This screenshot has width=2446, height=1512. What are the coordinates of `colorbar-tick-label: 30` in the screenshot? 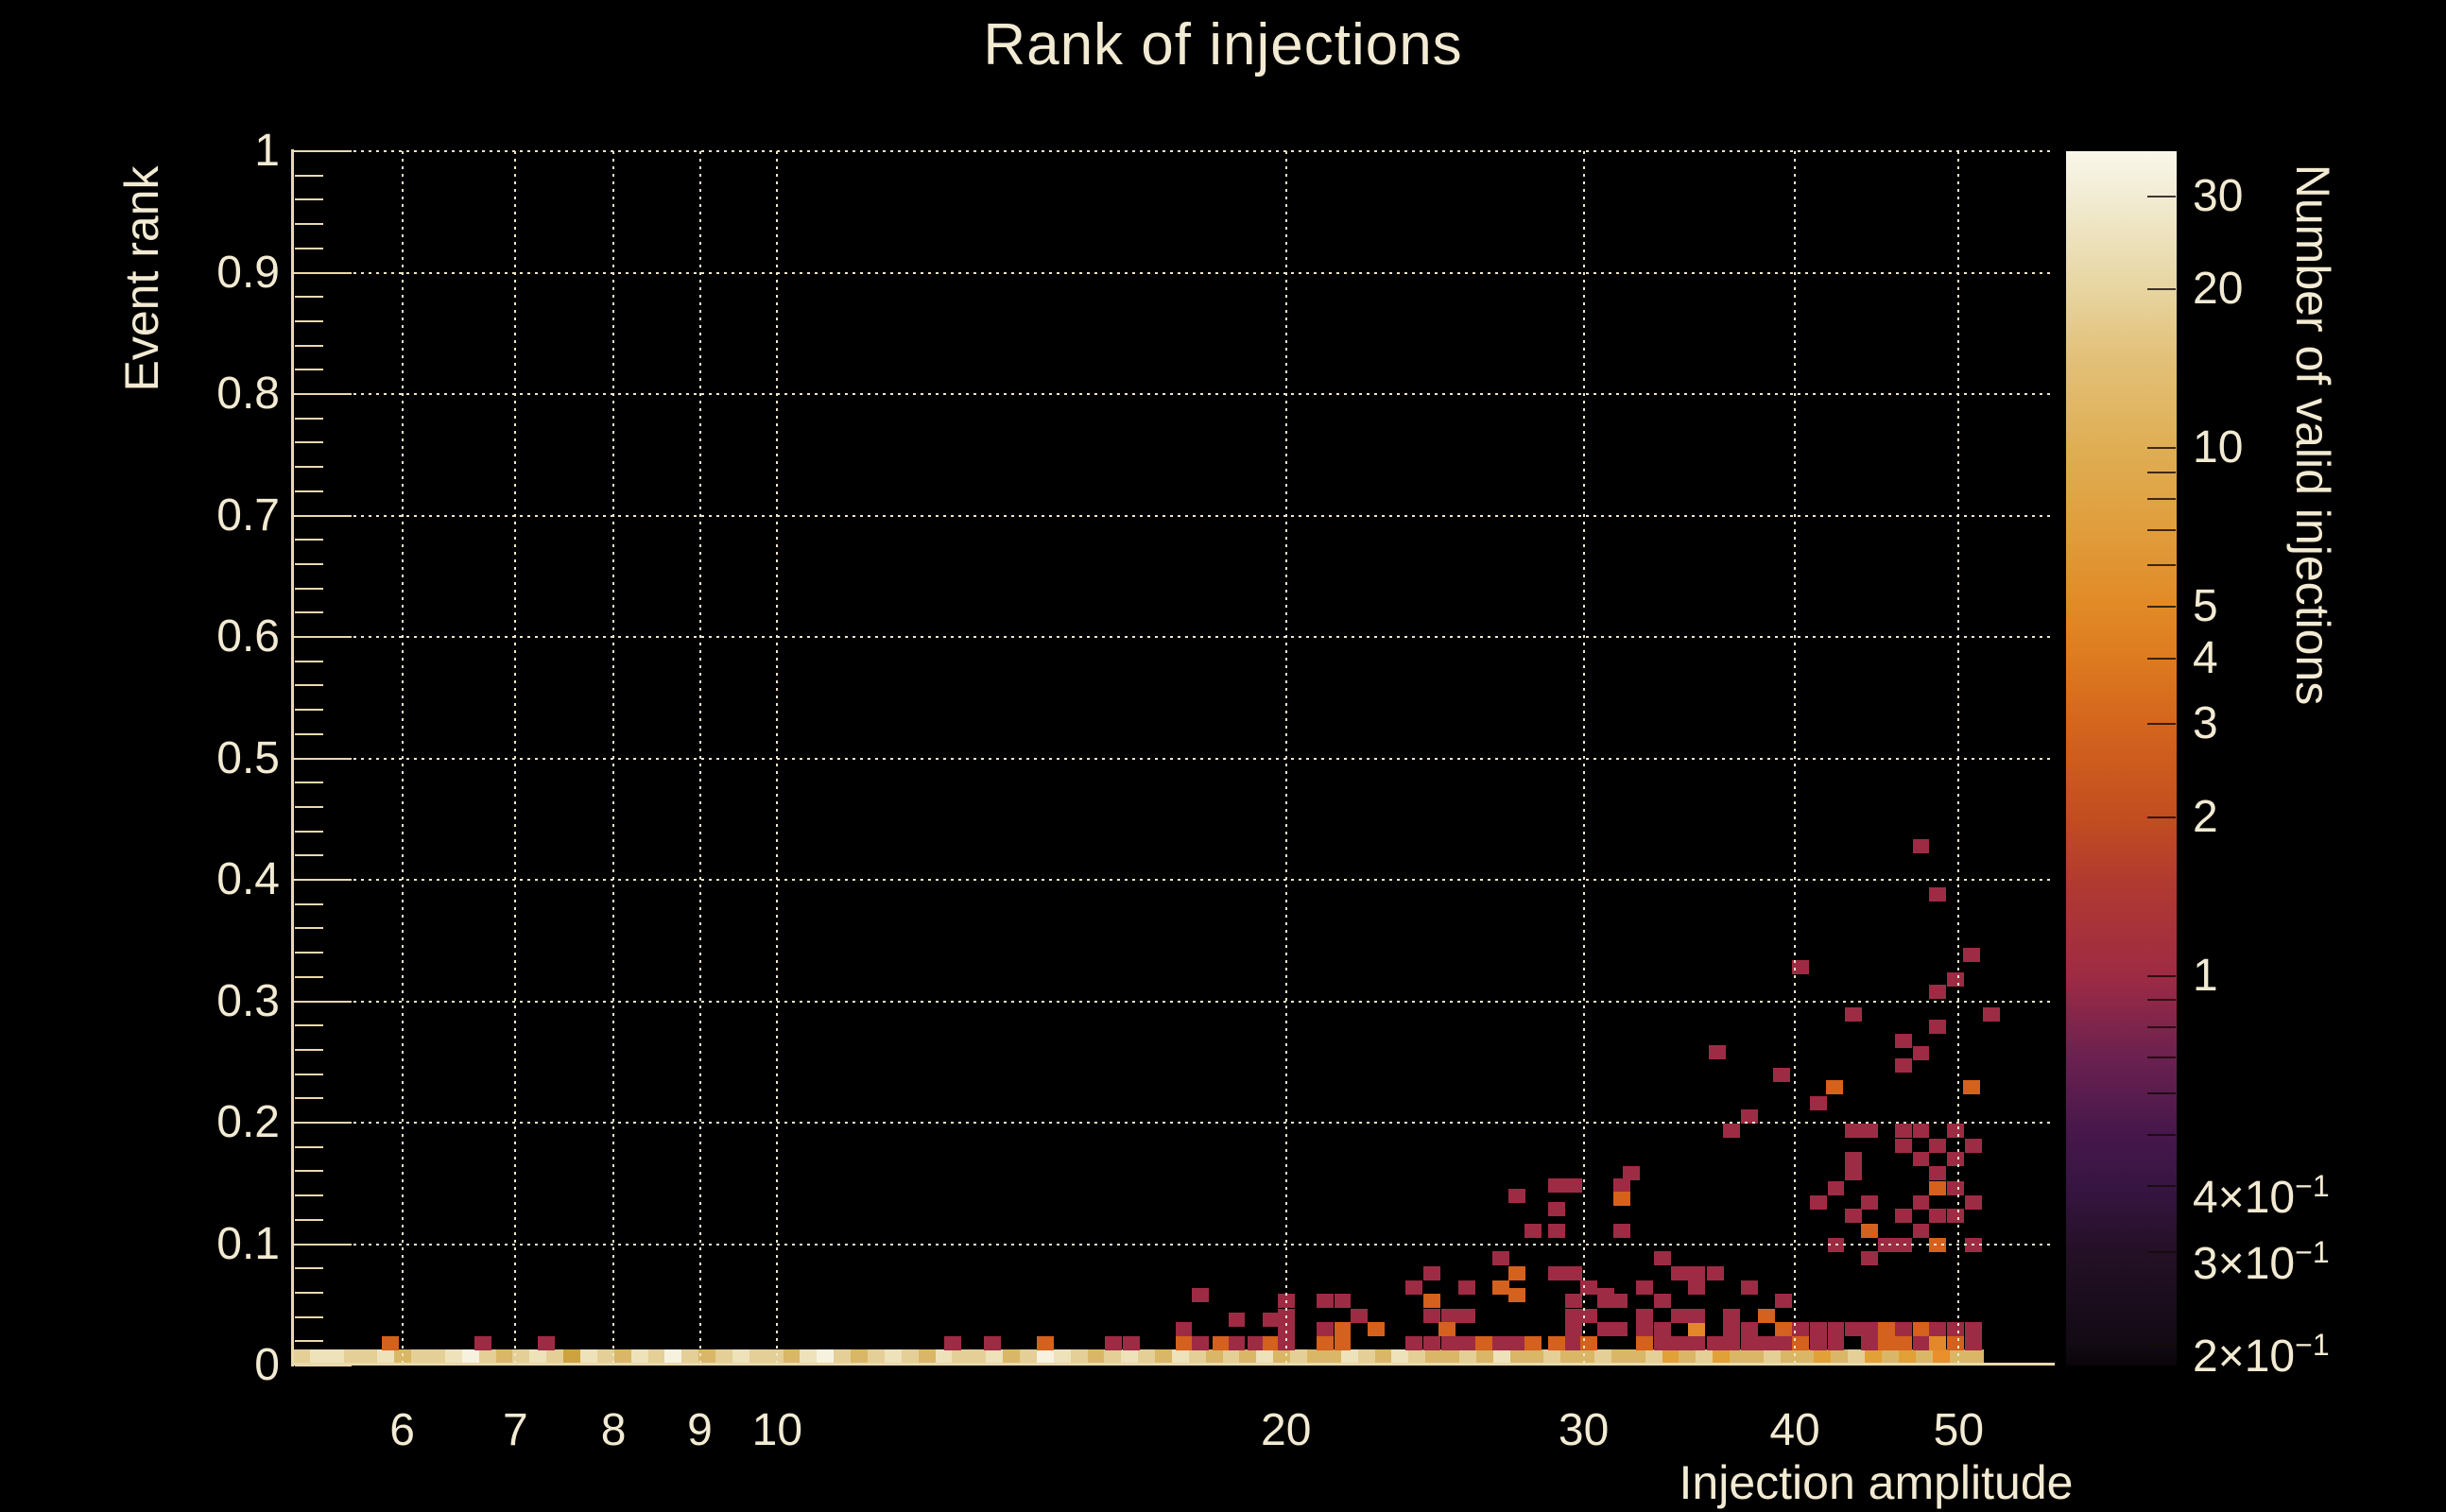 It's located at (2218, 195).